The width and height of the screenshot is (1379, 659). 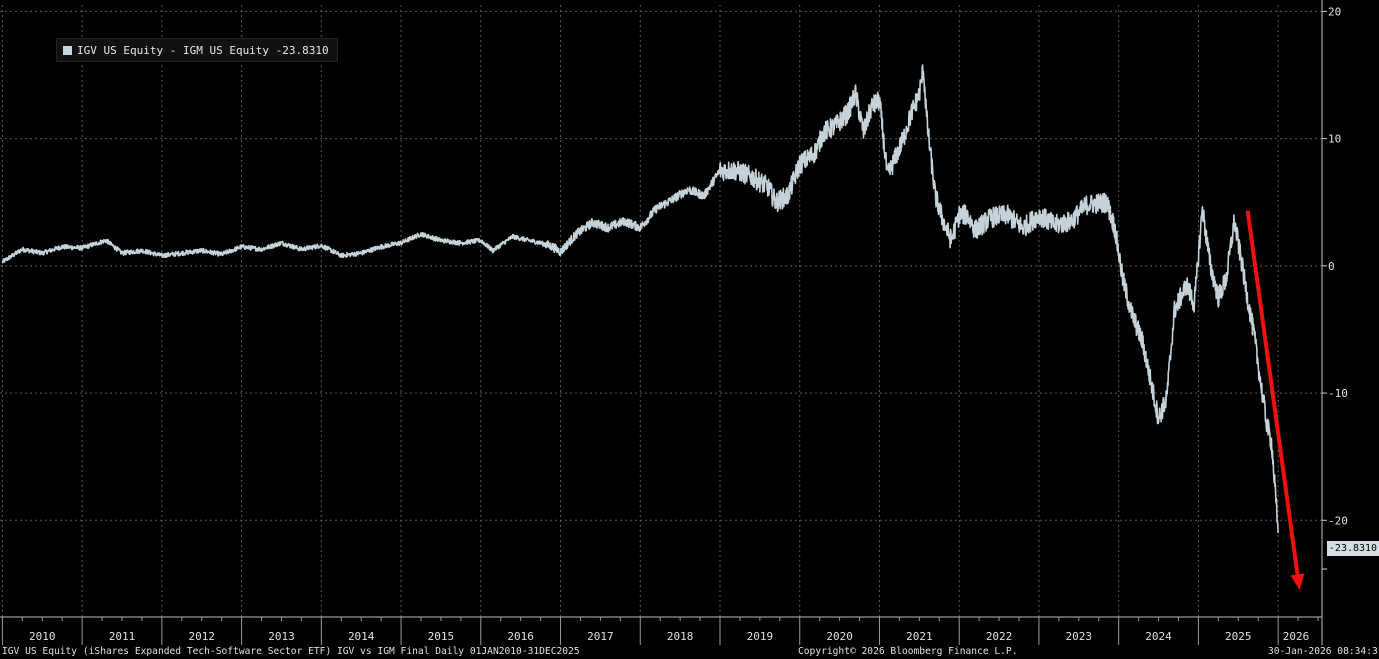 I want to click on x-tick-label: 2026, so click(x=1296, y=636).